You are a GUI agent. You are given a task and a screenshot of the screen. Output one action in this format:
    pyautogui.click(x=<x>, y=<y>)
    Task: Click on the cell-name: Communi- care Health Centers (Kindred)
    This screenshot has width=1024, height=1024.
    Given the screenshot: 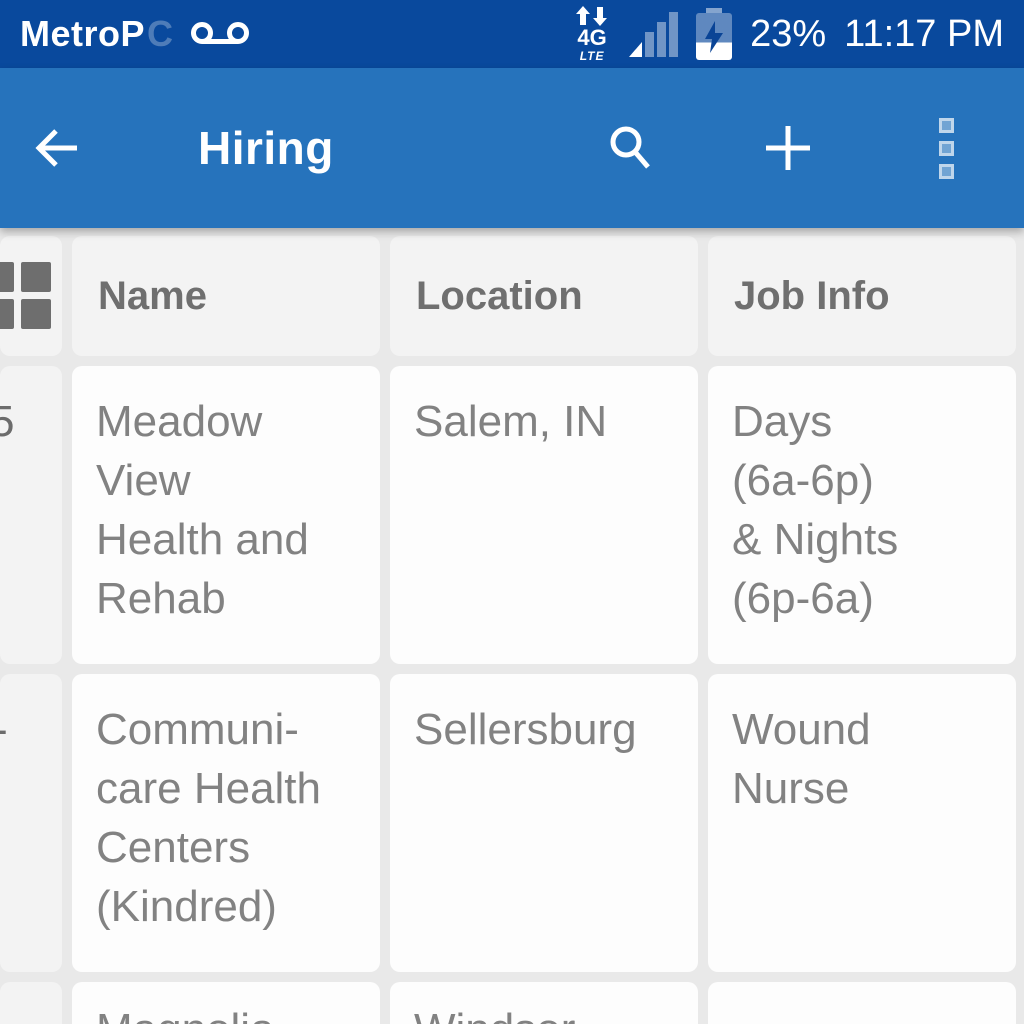 What is the action you would take?
    pyautogui.click(x=226, y=823)
    